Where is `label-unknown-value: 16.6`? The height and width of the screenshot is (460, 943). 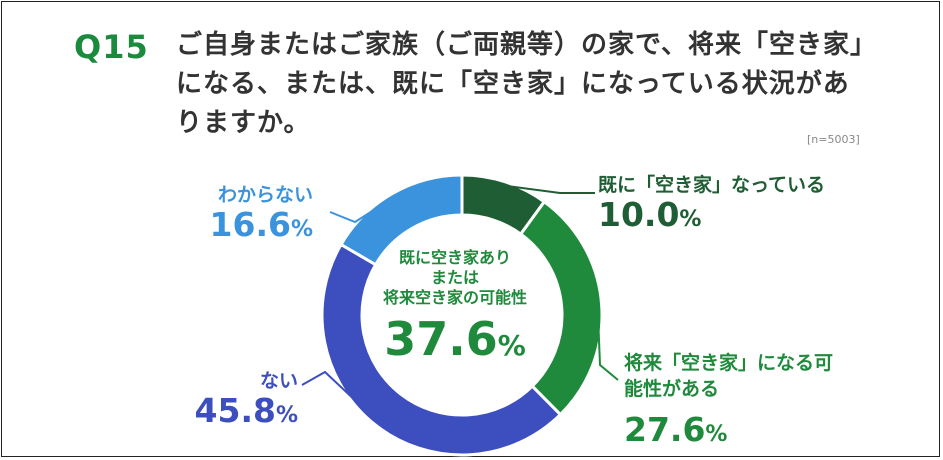 label-unknown-value: 16.6 is located at coordinates (250, 224).